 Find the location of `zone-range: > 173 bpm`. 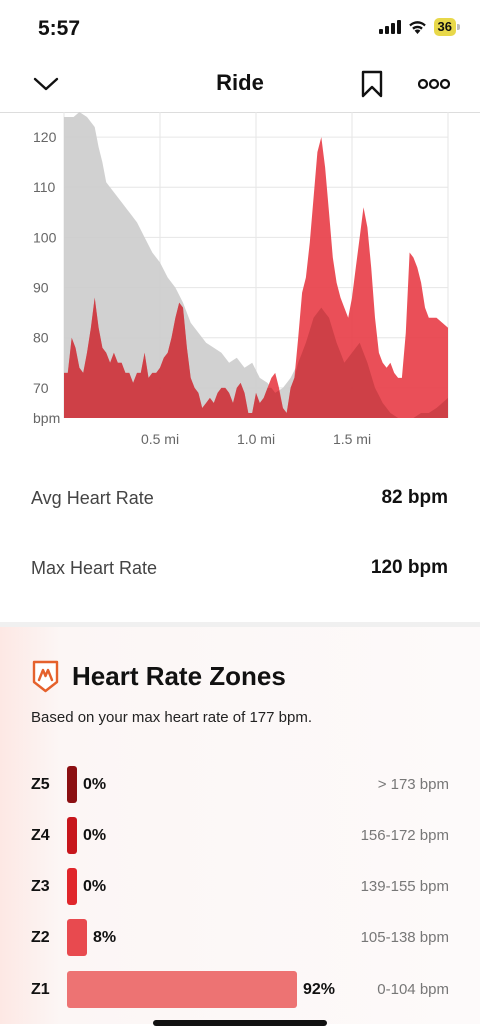

zone-range: > 173 bpm is located at coordinates (413, 784).